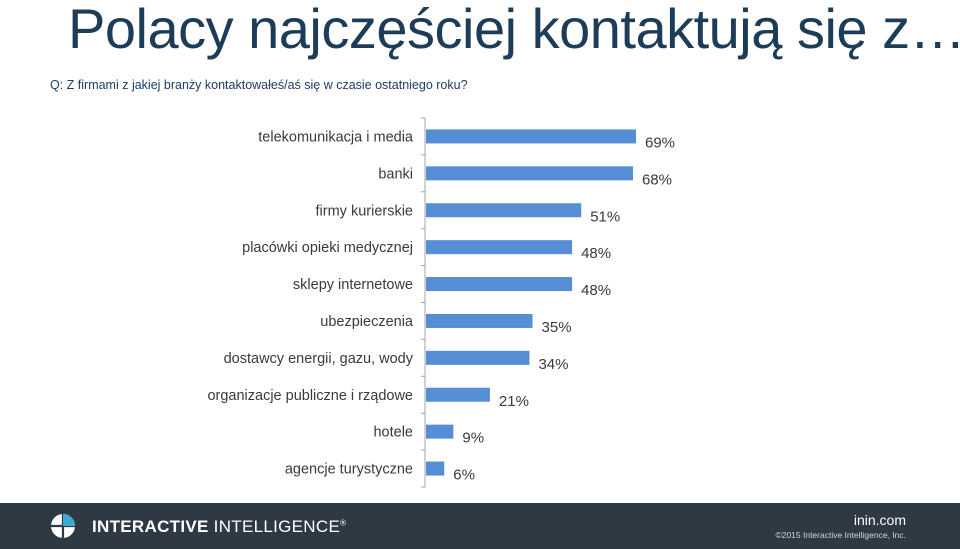  I want to click on copyright-text: ©2015 Interactive Intelligence, Inc., so click(840, 535).